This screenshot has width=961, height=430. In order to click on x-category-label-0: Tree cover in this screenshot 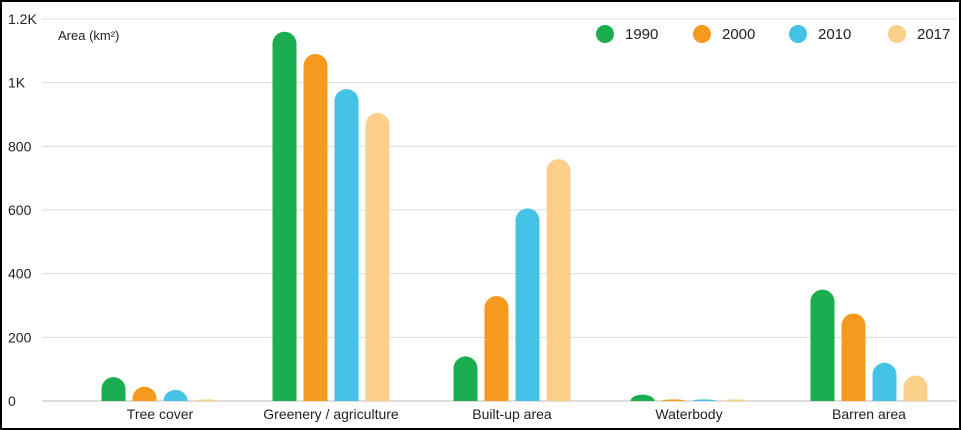, I will do `click(160, 414)`.